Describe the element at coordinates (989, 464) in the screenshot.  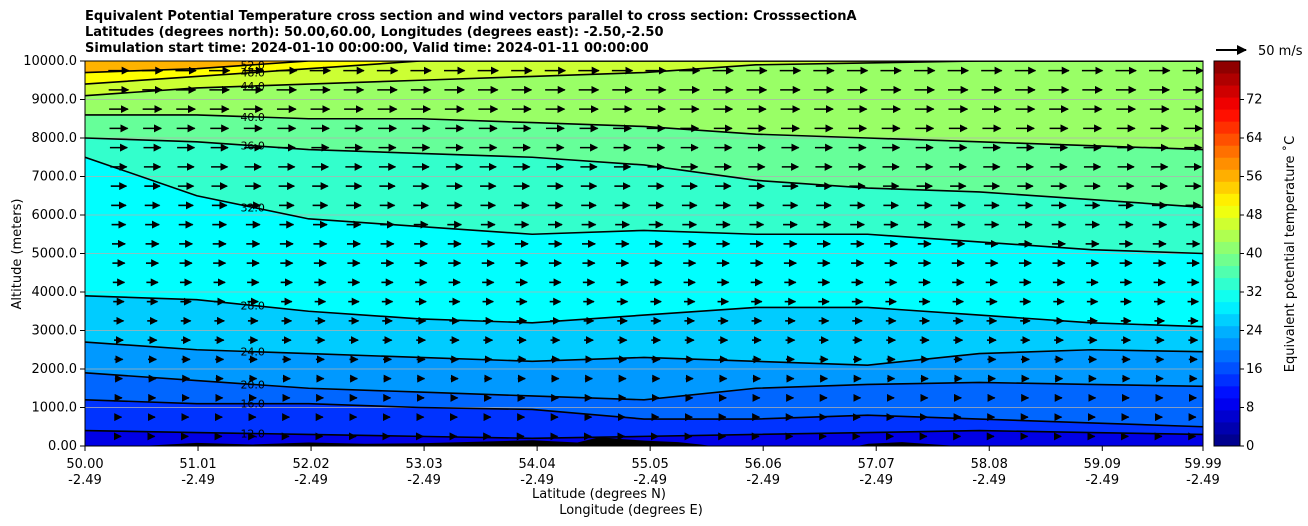
I see `x-tick-lat-8: 58.08` at that location.